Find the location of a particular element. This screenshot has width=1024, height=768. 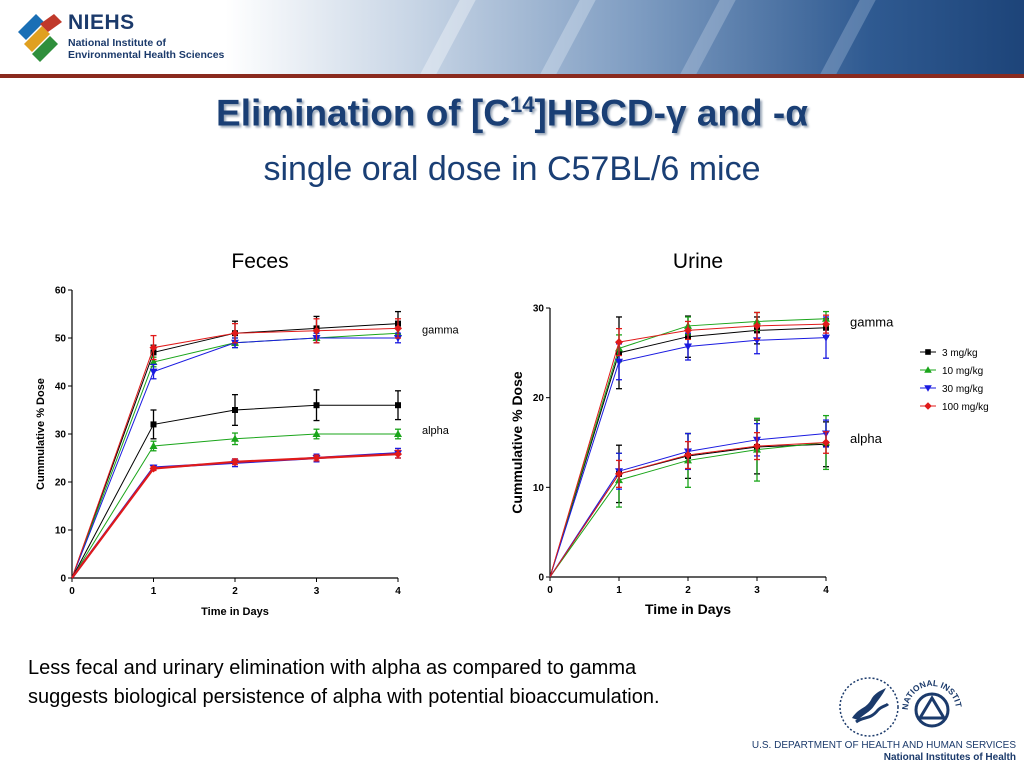

slide-title: Elimination of [C14]HBCD-γ and -α is located at coordinates (512, 113).